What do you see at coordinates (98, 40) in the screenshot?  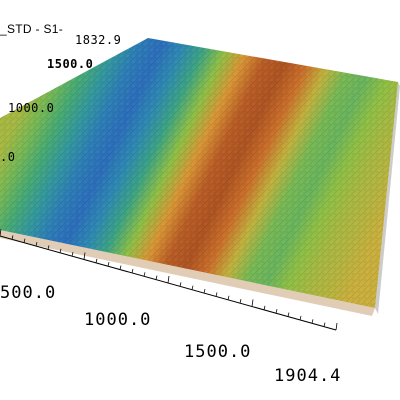 I see `z-axis-max-label: 1832.9` at bounding box center [98, 40].